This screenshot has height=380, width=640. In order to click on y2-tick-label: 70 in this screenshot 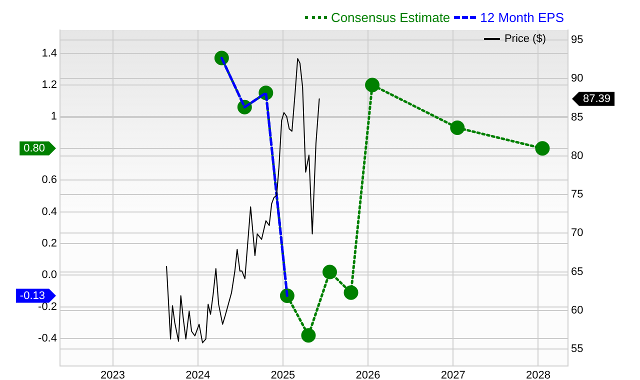, I will do `click(577, 233)`.